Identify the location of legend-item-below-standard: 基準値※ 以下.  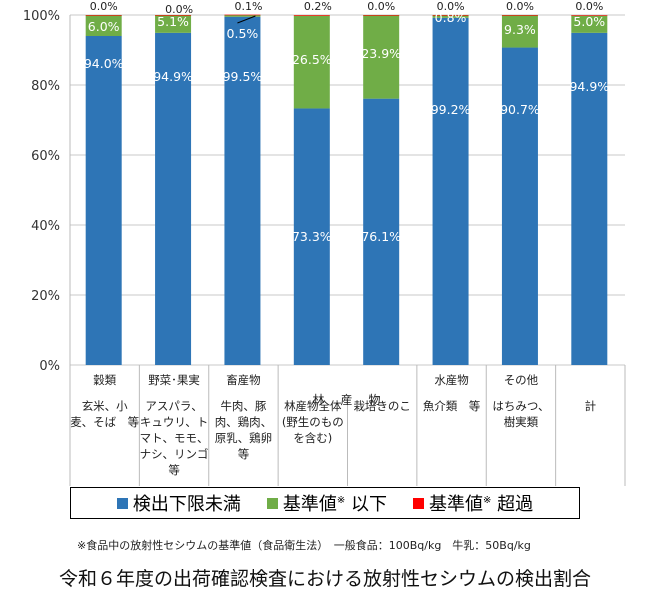
(326, 503).